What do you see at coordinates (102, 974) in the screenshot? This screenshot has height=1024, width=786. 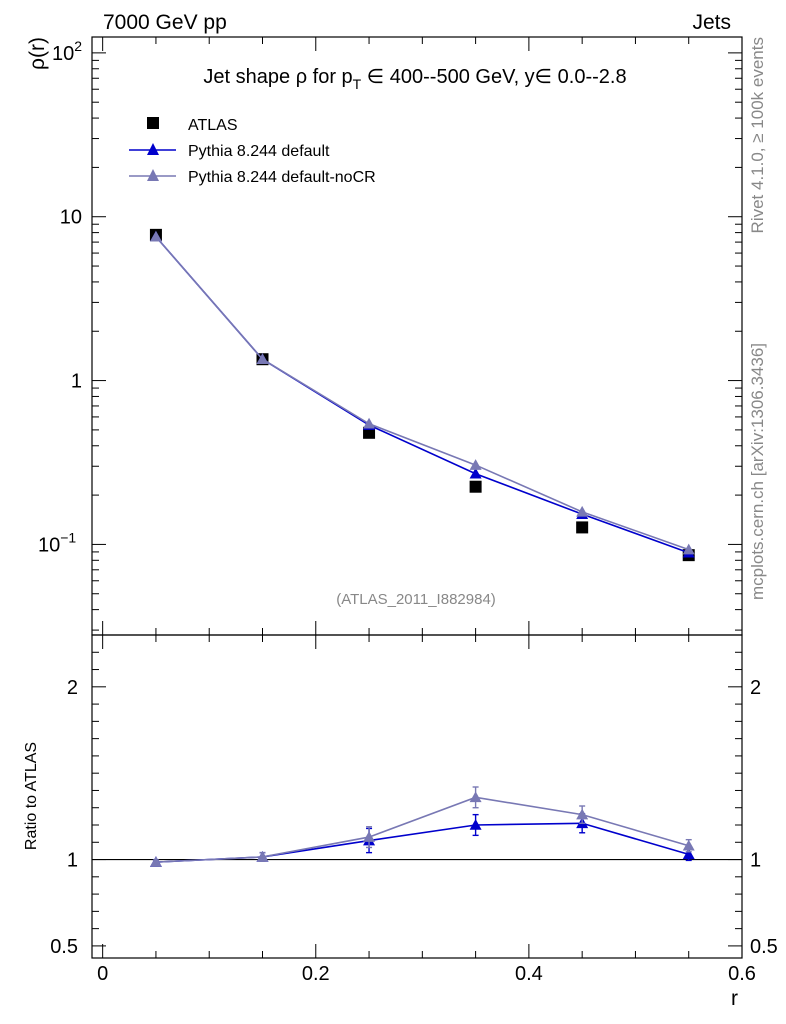 I see `x-tick-label: 0` at bounding box center [102, 974].